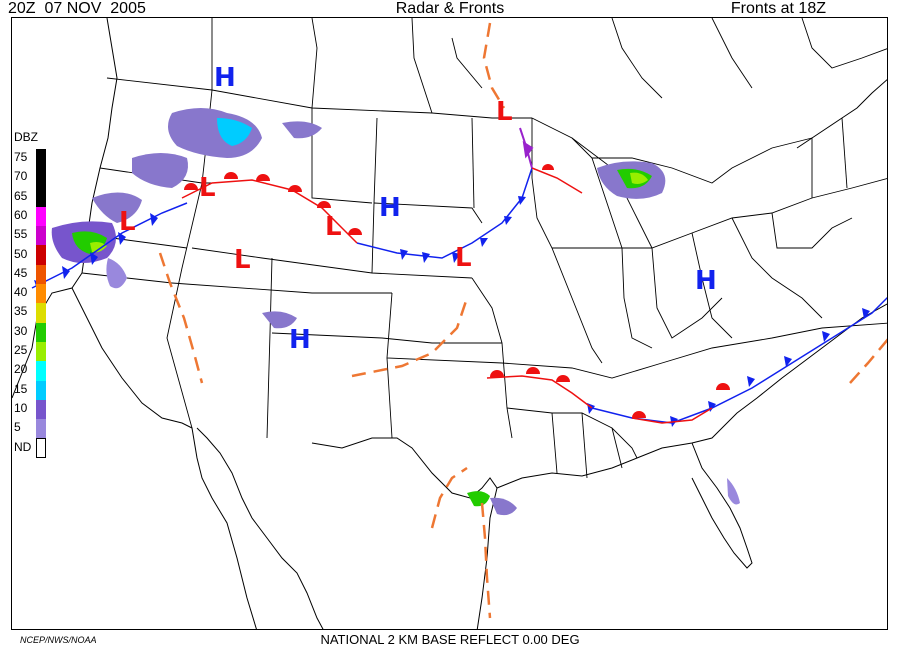  Describe the element at coordinates (21, 388) in the screenshot. I see `legend-label: 15` at that location.